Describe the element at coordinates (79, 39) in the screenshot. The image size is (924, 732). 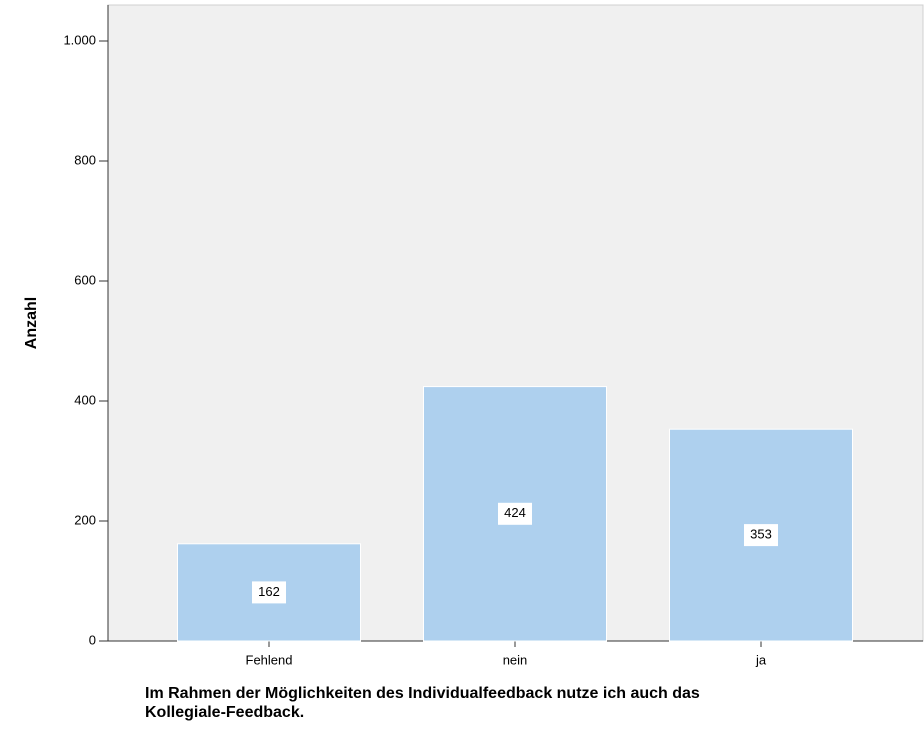
I see `y-tick-label: 1.000` at that location.